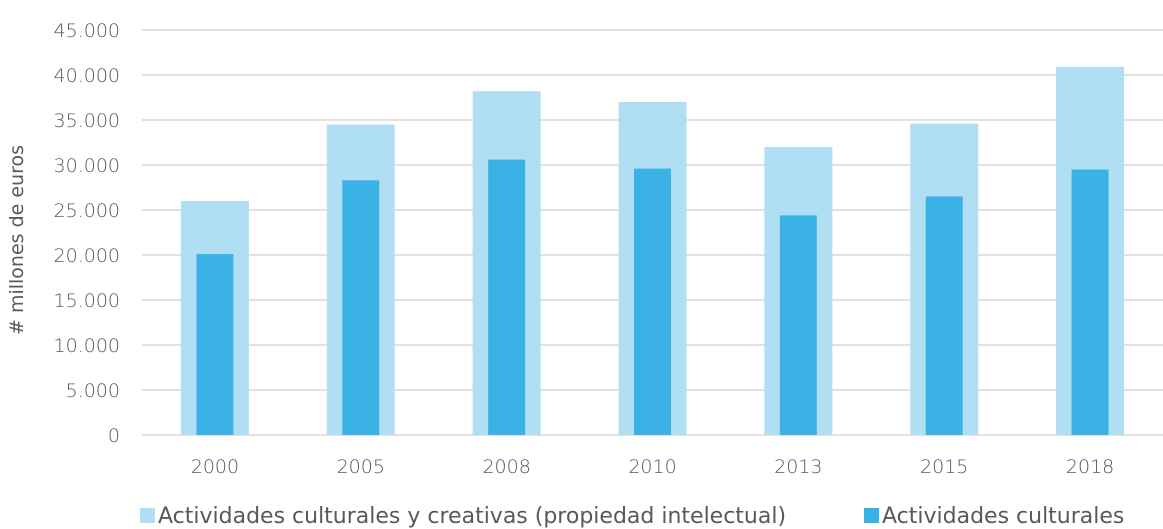 The height and width of the screenshot is (529, 1163). What do you see at coordinates (652, 301) in the screenshot?
I see `bar-culturales-2010` at bounding box center [652, 301].